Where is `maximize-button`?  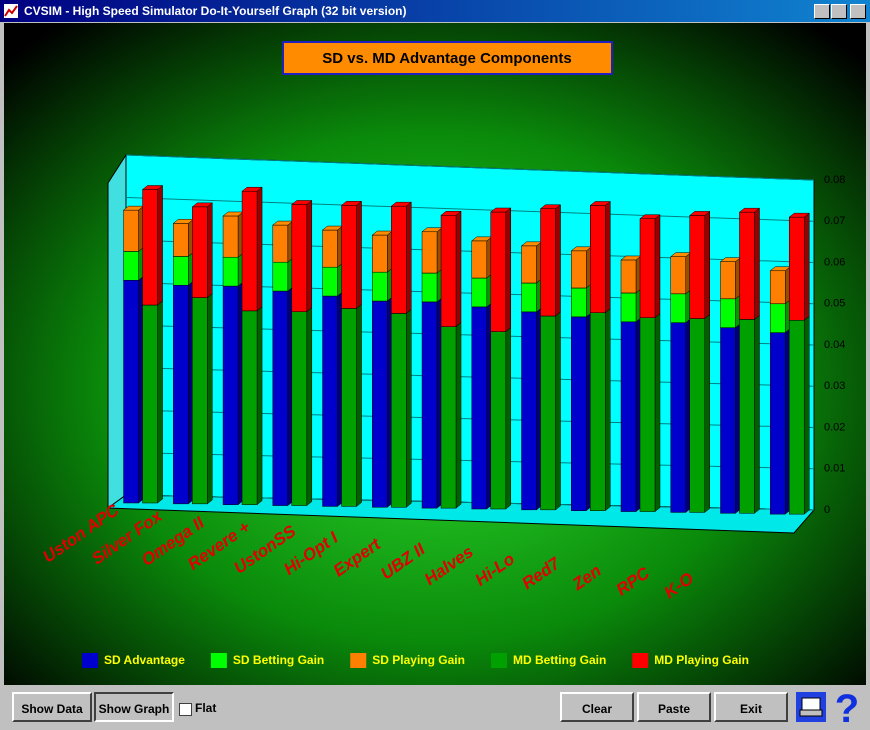
maximize-button is located at coordinates (839, 11).